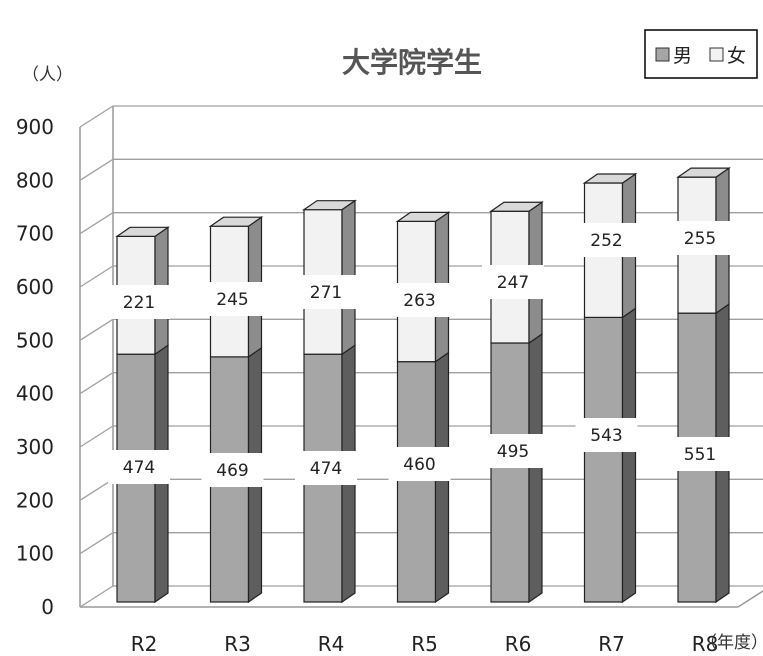  Describe the element at coordinates (35, 367) in the screenshot. I see `y-axis-ticks: 0 100 200 300 400 500 600 700 800 900` at that location.